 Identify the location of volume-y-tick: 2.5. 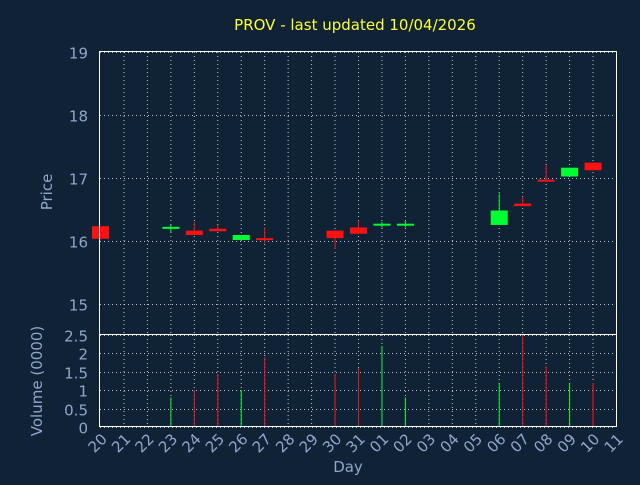
(76, 337).